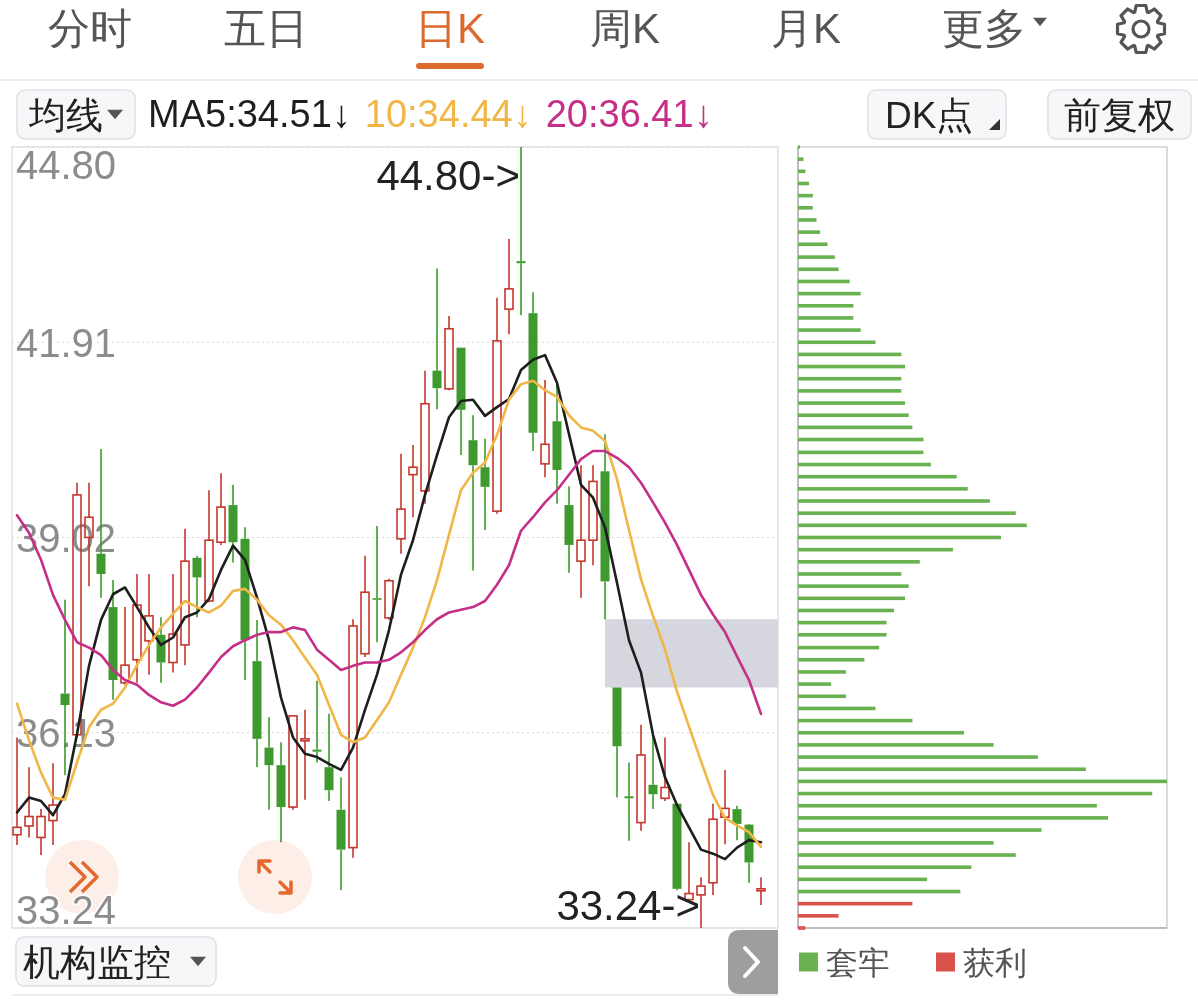 The height and width of the screenshot is (1001, 1198). I want to click on y-tick-label: 41.91, so click(66, 342).